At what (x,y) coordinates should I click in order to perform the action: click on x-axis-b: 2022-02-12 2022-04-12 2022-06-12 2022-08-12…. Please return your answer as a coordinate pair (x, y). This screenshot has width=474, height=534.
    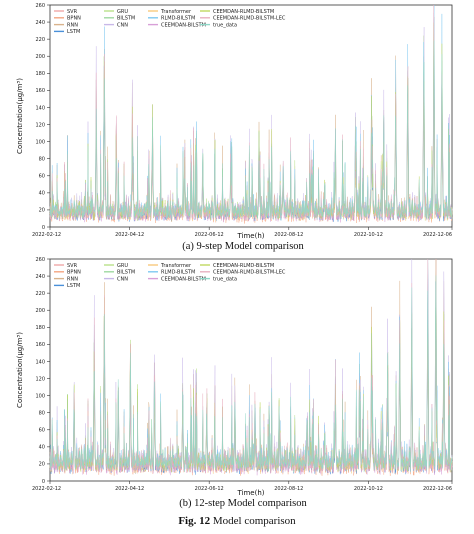
    Looking at the image, I should click on (242, 486).